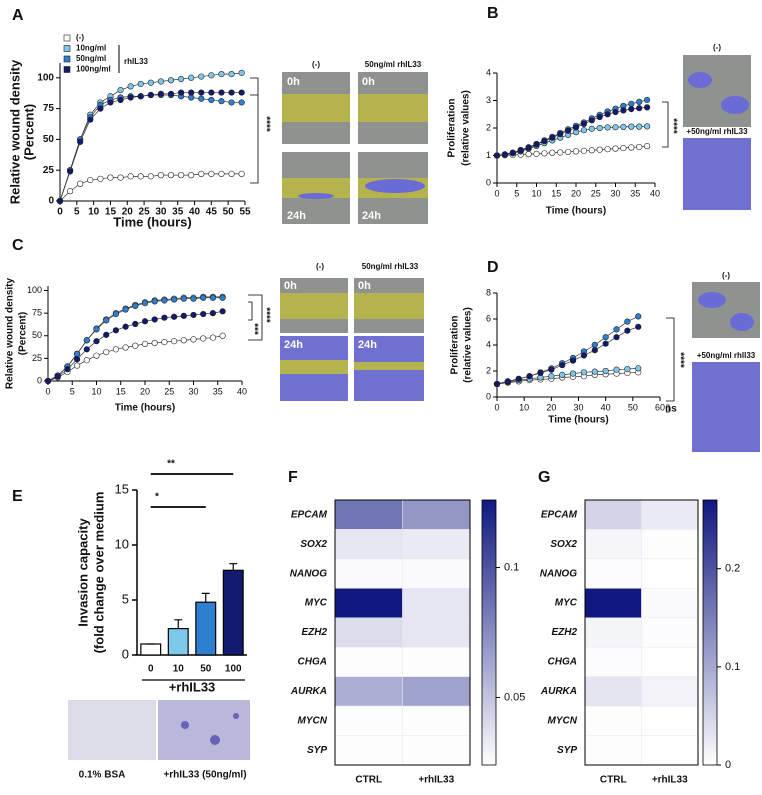 The height and width of the screenshot is (795, 762). Describe the element at coordinates (671, 409) in the screenshot. I see `significance-label: ns` at that location.